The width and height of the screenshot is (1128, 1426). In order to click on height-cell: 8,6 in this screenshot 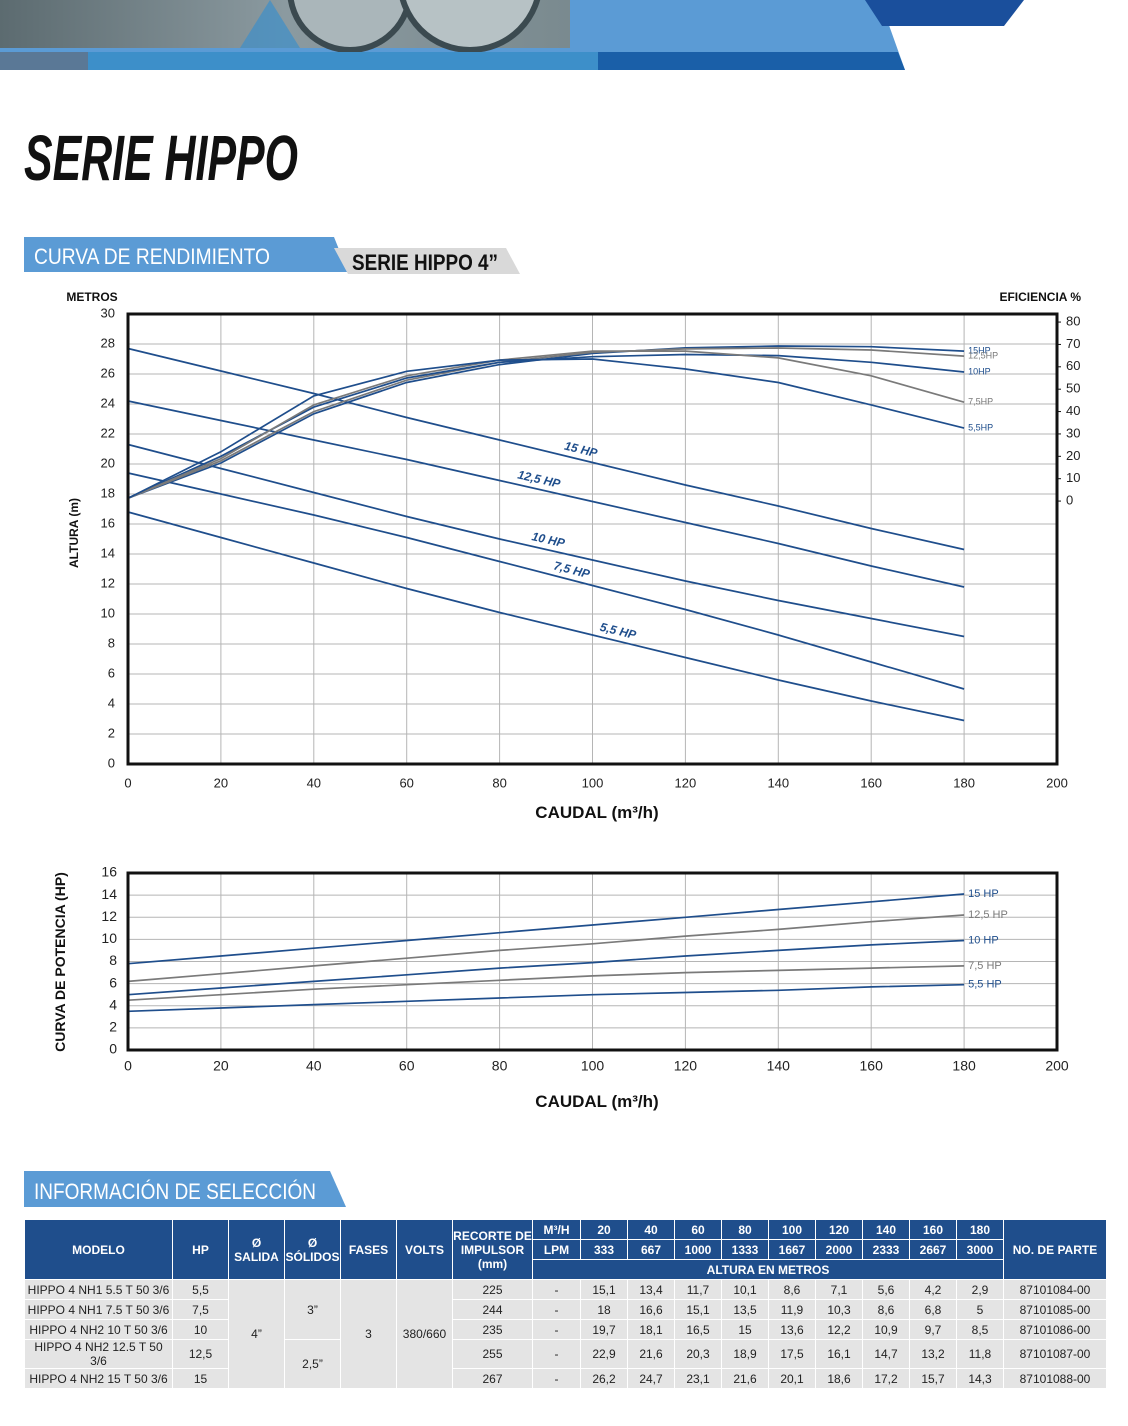, I will do `click(792, 1289)`.